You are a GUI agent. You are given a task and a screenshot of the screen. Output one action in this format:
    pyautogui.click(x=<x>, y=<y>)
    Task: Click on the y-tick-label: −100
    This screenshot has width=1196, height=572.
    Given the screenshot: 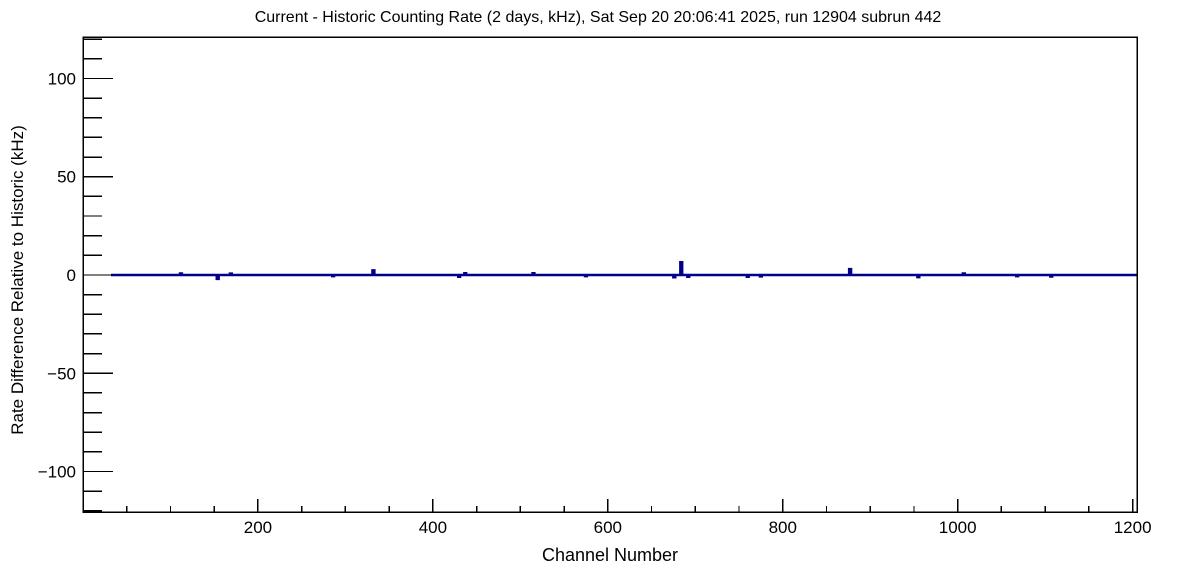 What is the action you would take?
    pyautogui.click(x=57, y=472)
    